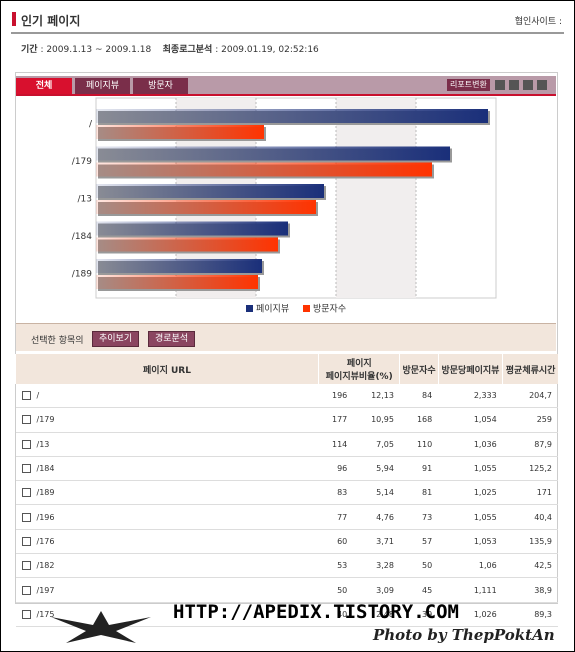 The image size is (575, 652). Describe the element at coordinates (427, 614) in the screenshot. I see `cell-text: 39` at that location.